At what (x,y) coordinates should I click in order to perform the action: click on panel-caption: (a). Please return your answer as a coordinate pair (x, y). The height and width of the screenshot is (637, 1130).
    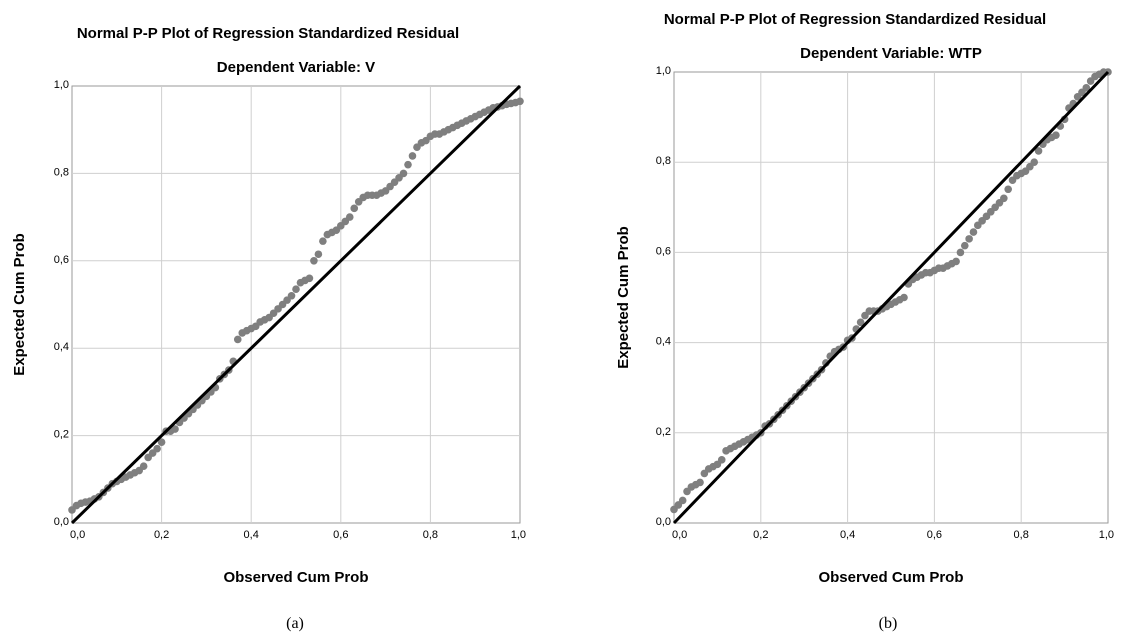
    Looking at the image, I should click on (295, 623).